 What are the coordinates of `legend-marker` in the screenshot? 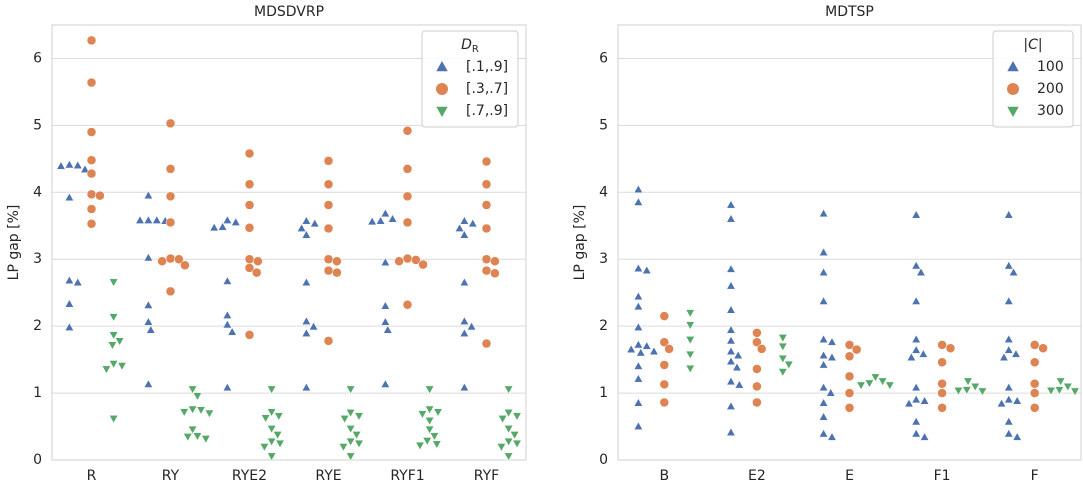 It's located at (442, 89).